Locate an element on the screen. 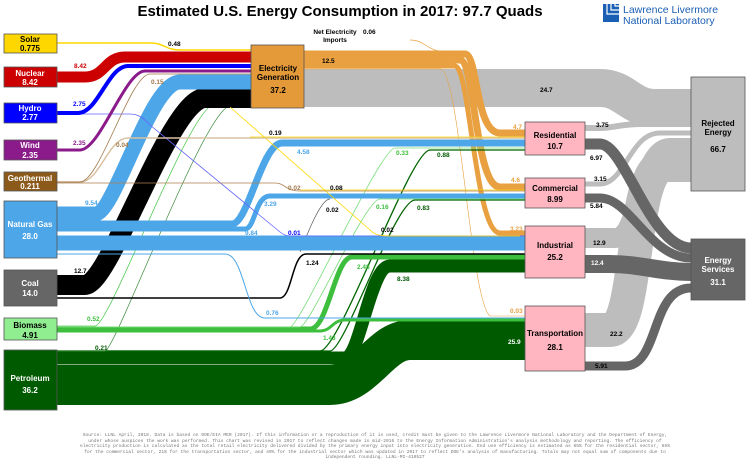 The width and height of the screenshot is (748, 471). label-elec-ind: 3.23 is located at coordinates (516, 229).